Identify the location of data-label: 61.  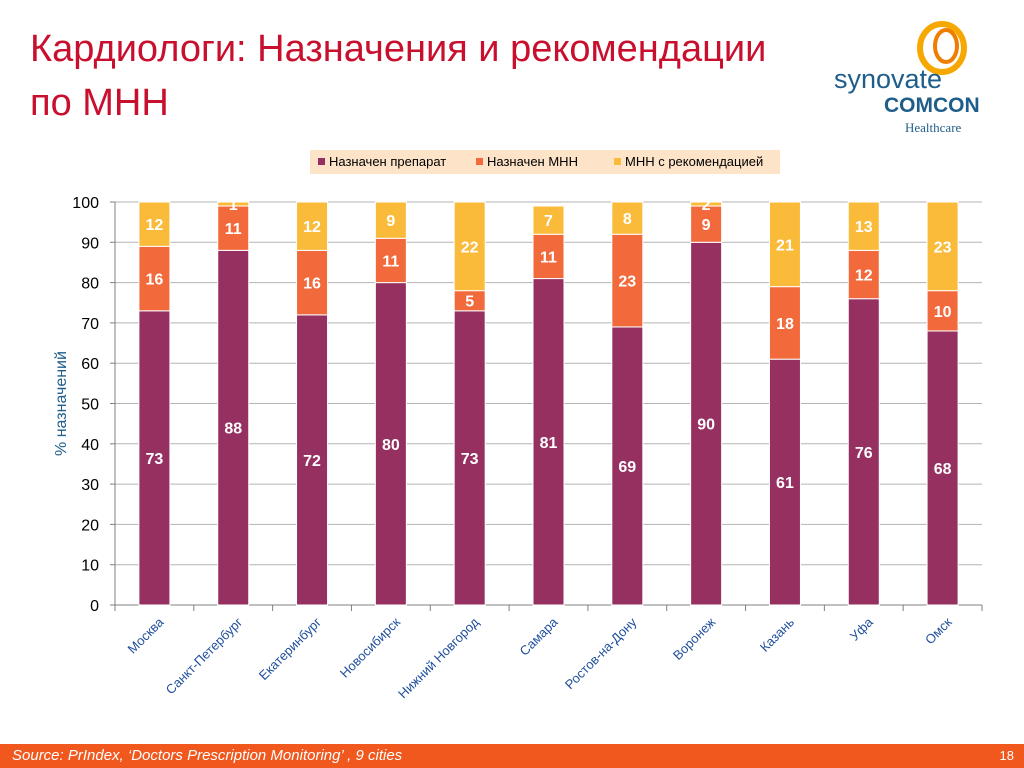
(785, 483).